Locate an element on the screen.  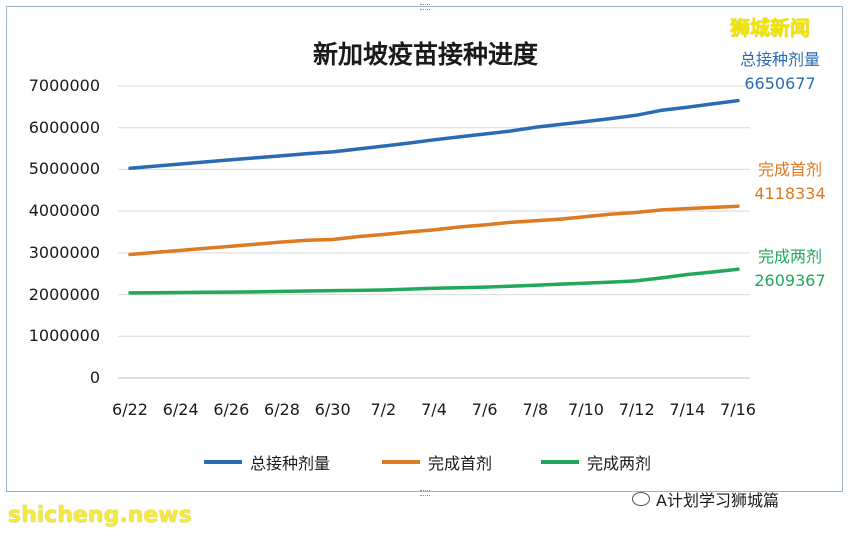
wechat-account: A计划学习狮城篇 is located at coordinates (705, 499).